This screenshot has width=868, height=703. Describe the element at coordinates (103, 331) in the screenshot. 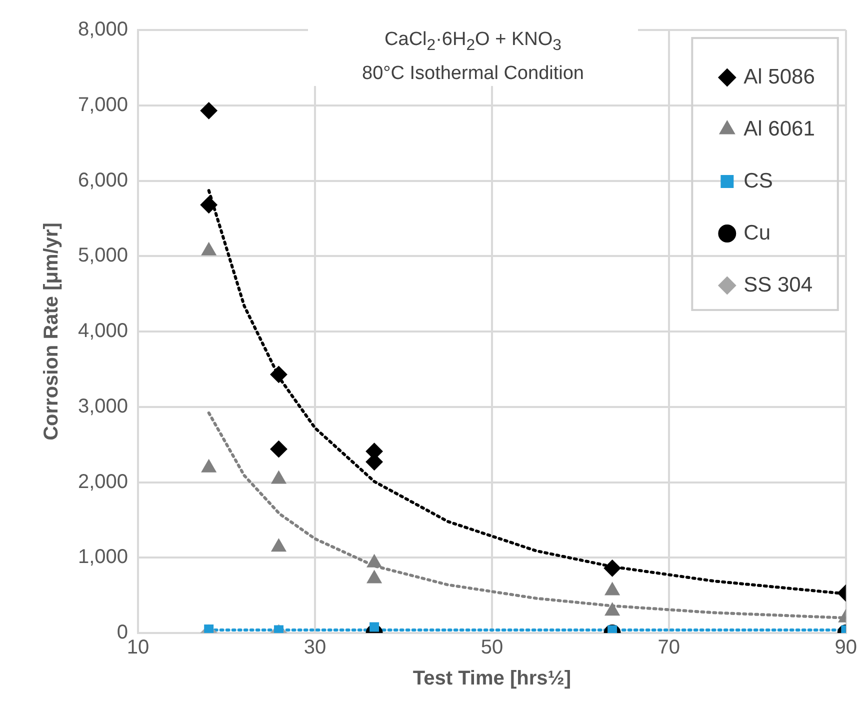

I see `y-tick-label: 4,000` at that location.